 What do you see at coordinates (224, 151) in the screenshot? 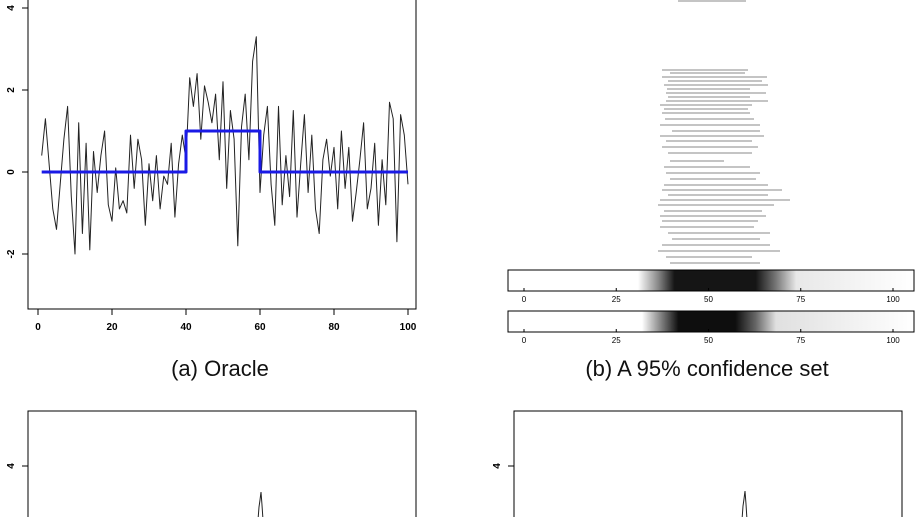
I see `panel-a-oracle-mean-line` at bounding box center [224, 151].